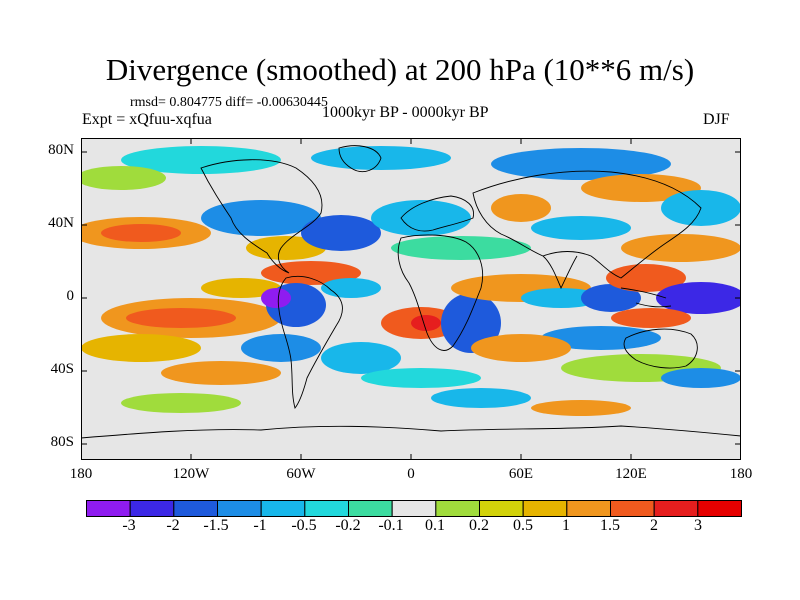 The height and width of the screenshot is (600, 800). What do you see at coordinates (129, 525) in the screenshot?
I see `colorbar-label: -3` at bounding box center [129, 525].